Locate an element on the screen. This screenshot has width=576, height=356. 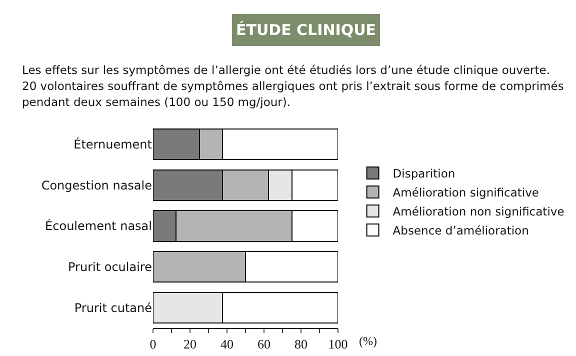
x-tick-label: 60 is located at coordinates (264, 344).